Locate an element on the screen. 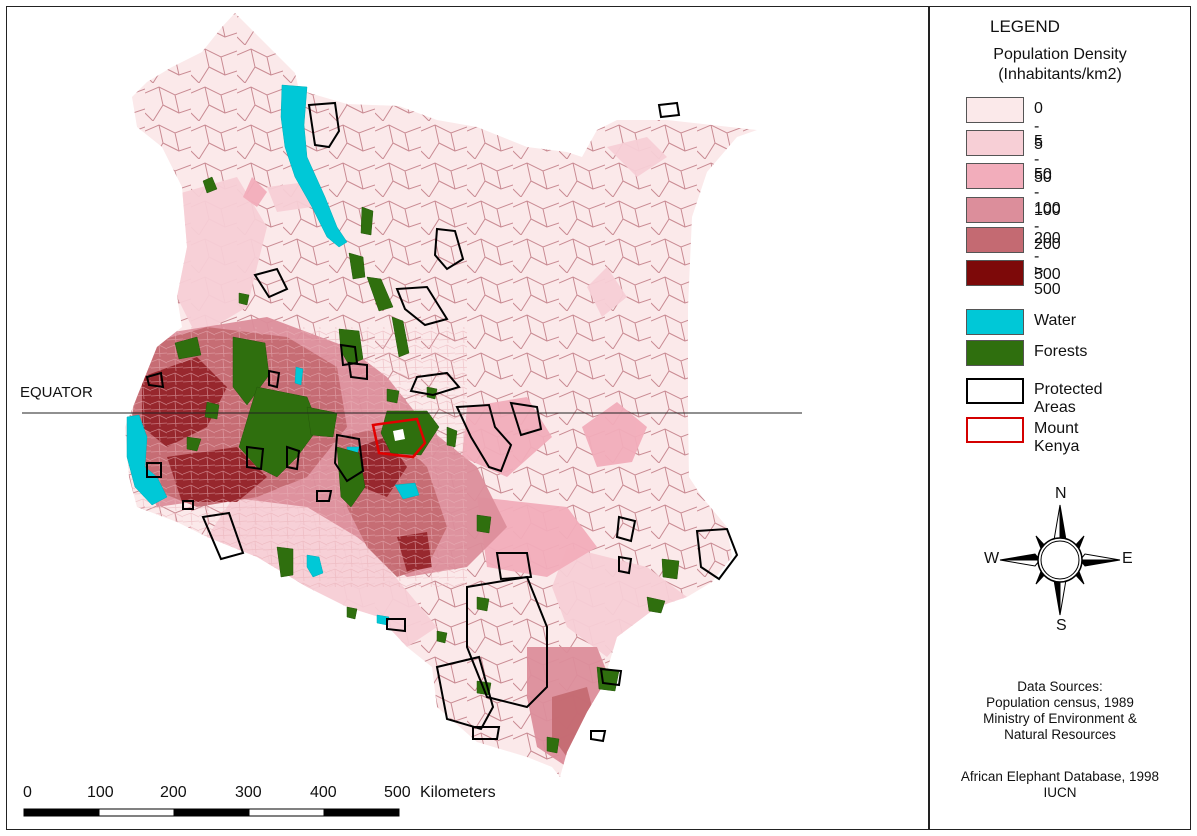 This screenshot has width=1197, height=836. sources-line3: Ministry of Environment & is located at coordinates (1060, 718).